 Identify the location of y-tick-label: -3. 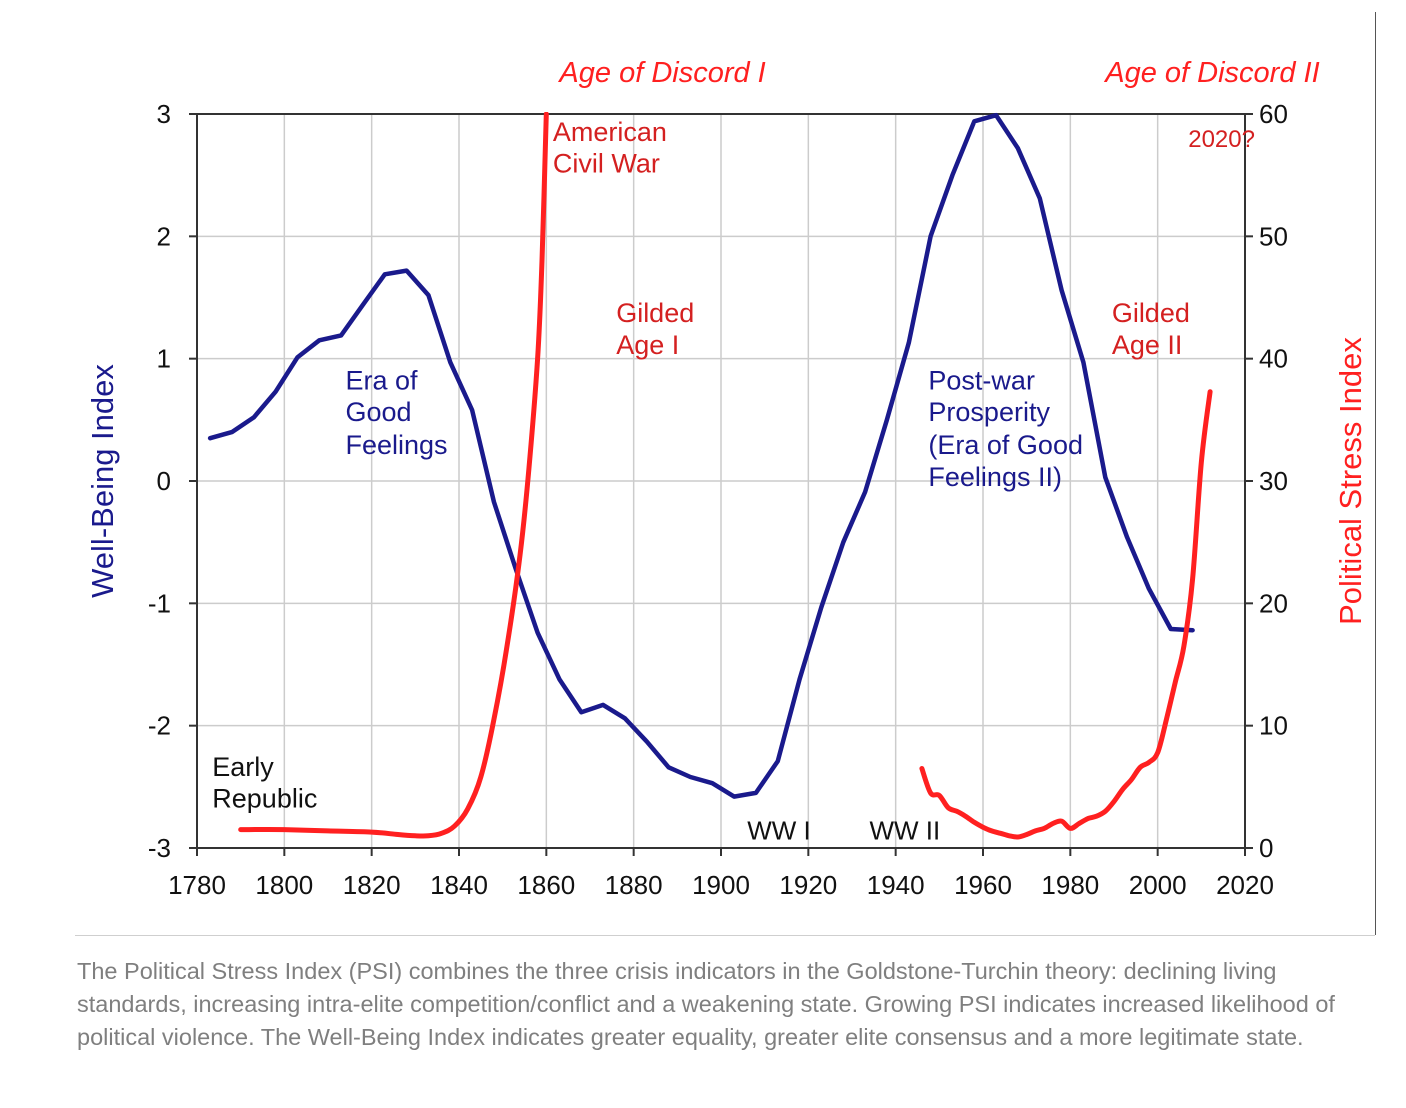
(159, 848).